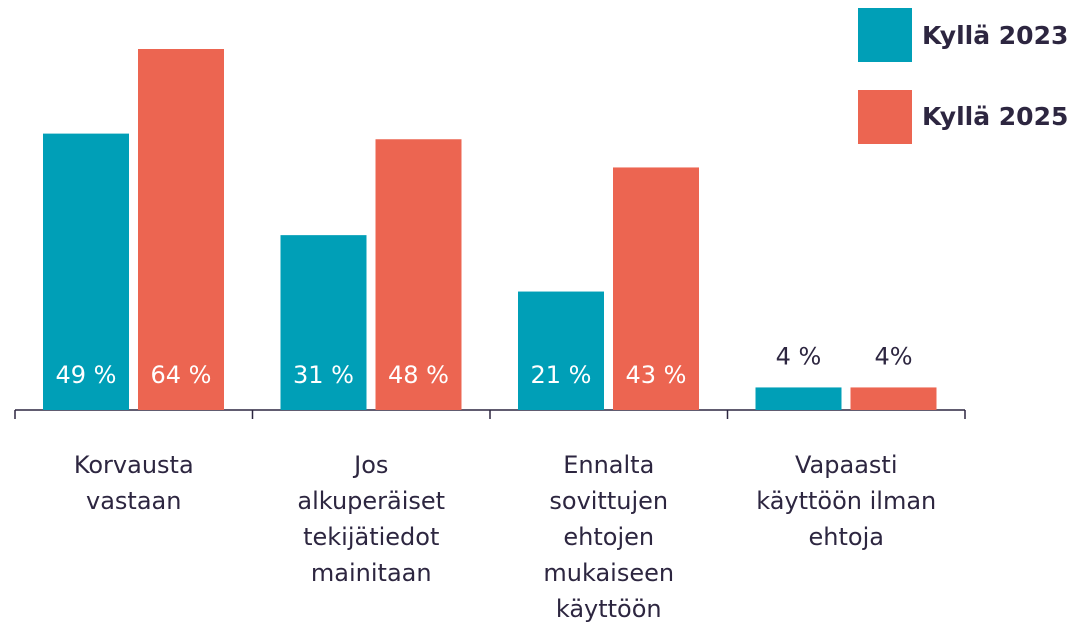 The height and width of the screenshot is (635, 1086). What do you see at coordinates (893, 356) in the screenshot?
I see `data-label: 4%` at bounding box center [893, 356].